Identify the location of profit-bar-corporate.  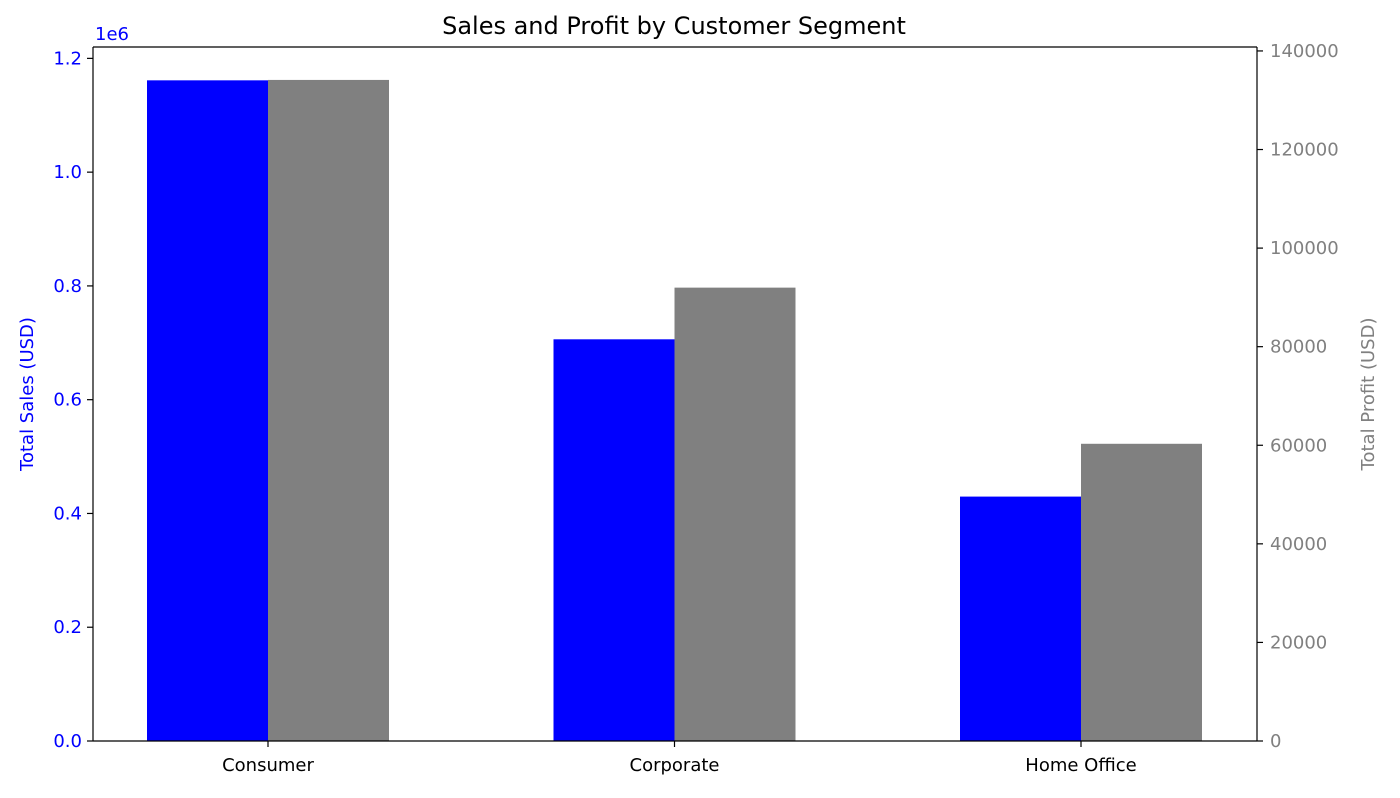
(735, 514).